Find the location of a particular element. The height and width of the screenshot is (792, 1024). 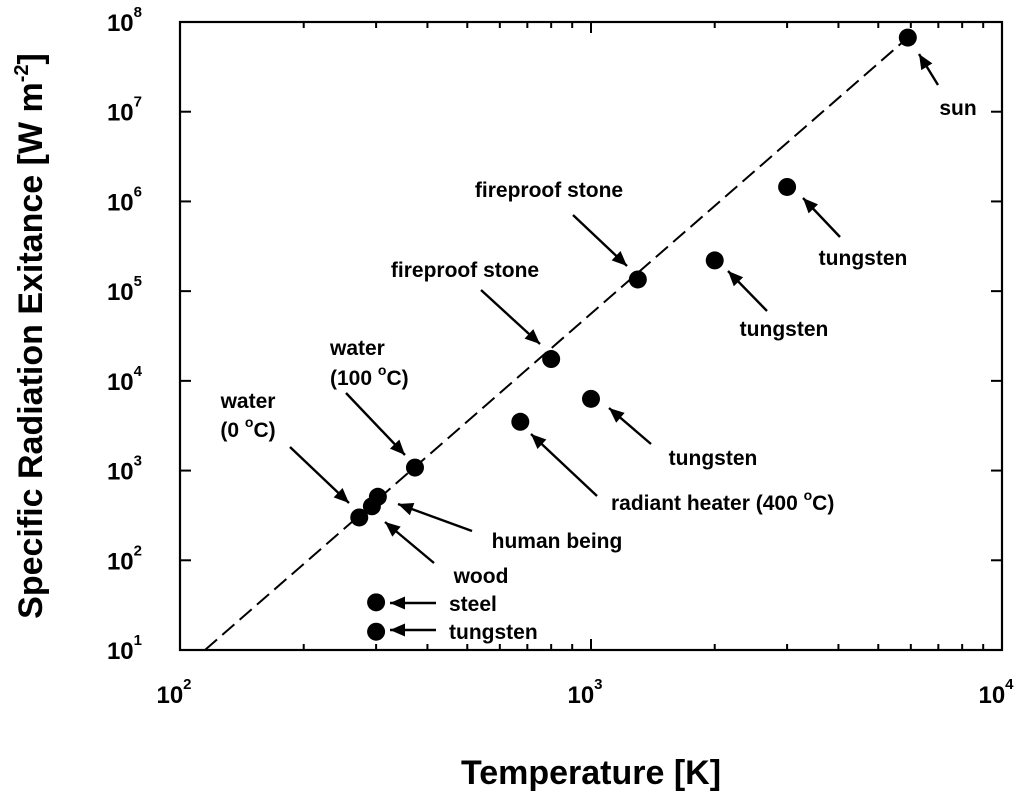

x-tick-label: 10² is located at coordinates (173, 692).